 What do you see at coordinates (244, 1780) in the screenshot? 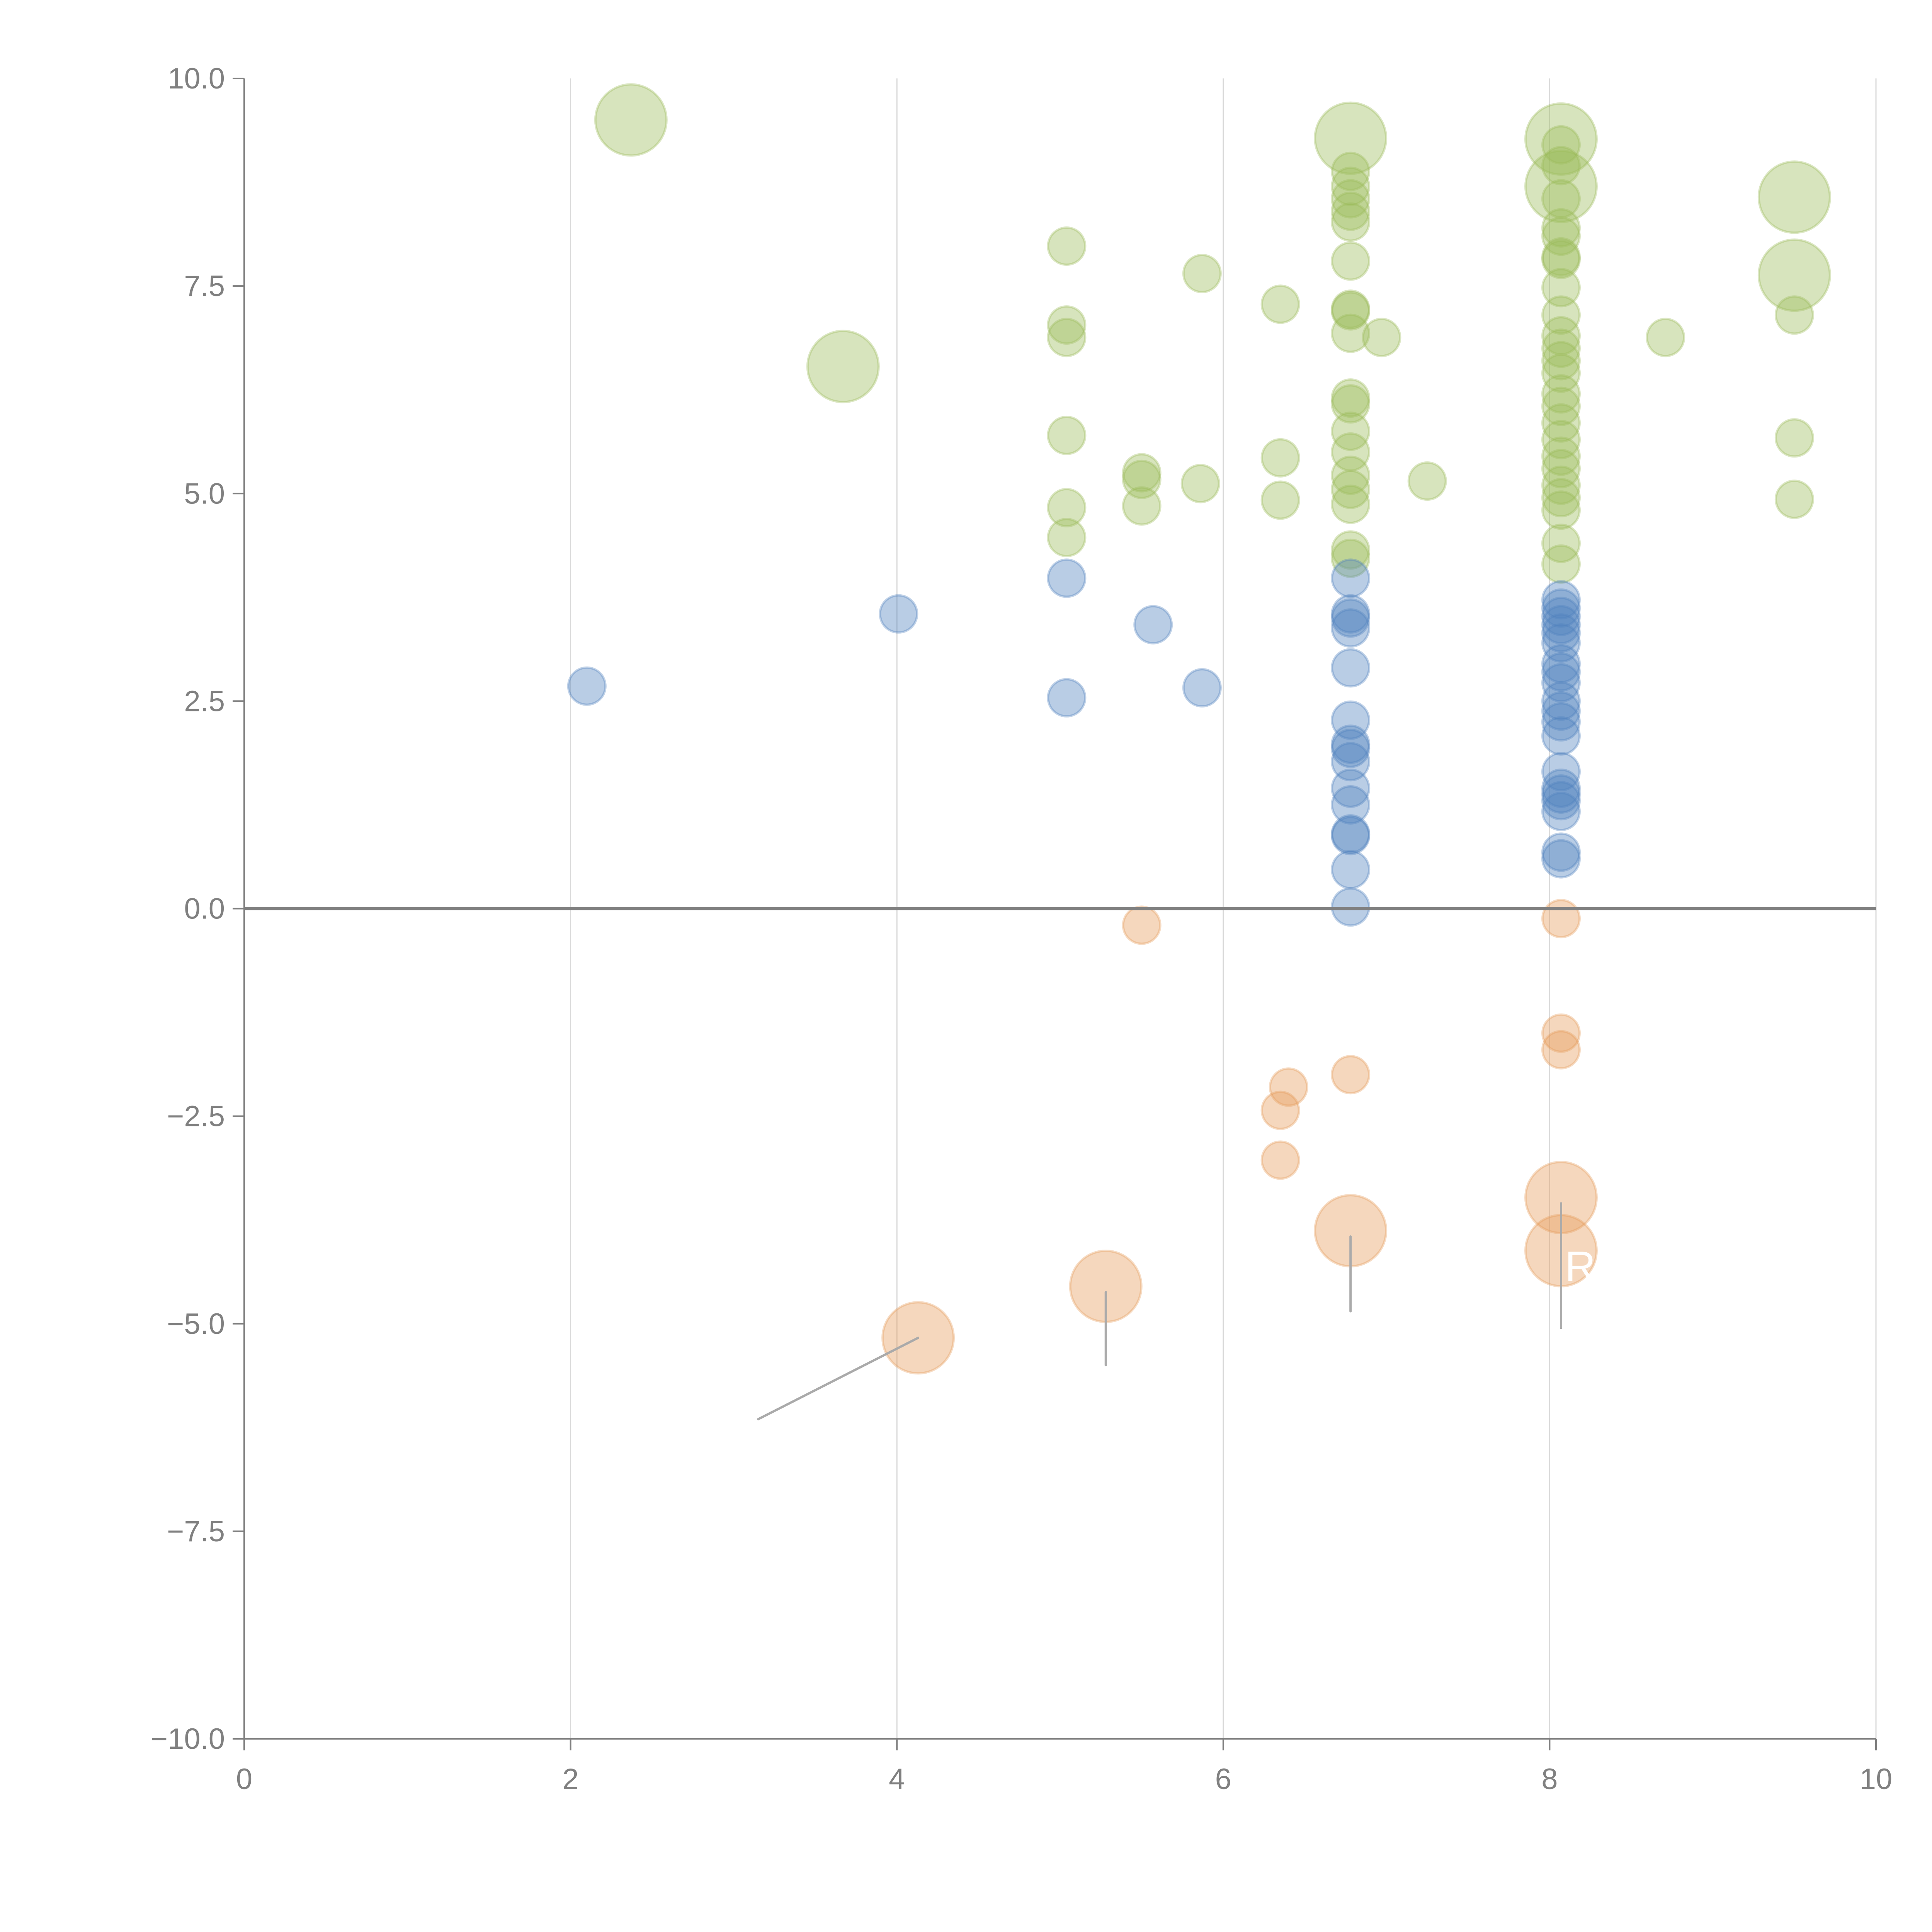
I see `x-tick-label: 0` at bounding box center [244, 1780].